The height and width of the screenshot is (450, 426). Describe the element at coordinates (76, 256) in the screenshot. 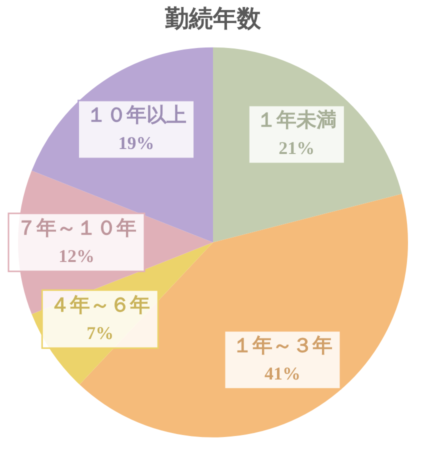

I see `data-label: 12%` at that location.